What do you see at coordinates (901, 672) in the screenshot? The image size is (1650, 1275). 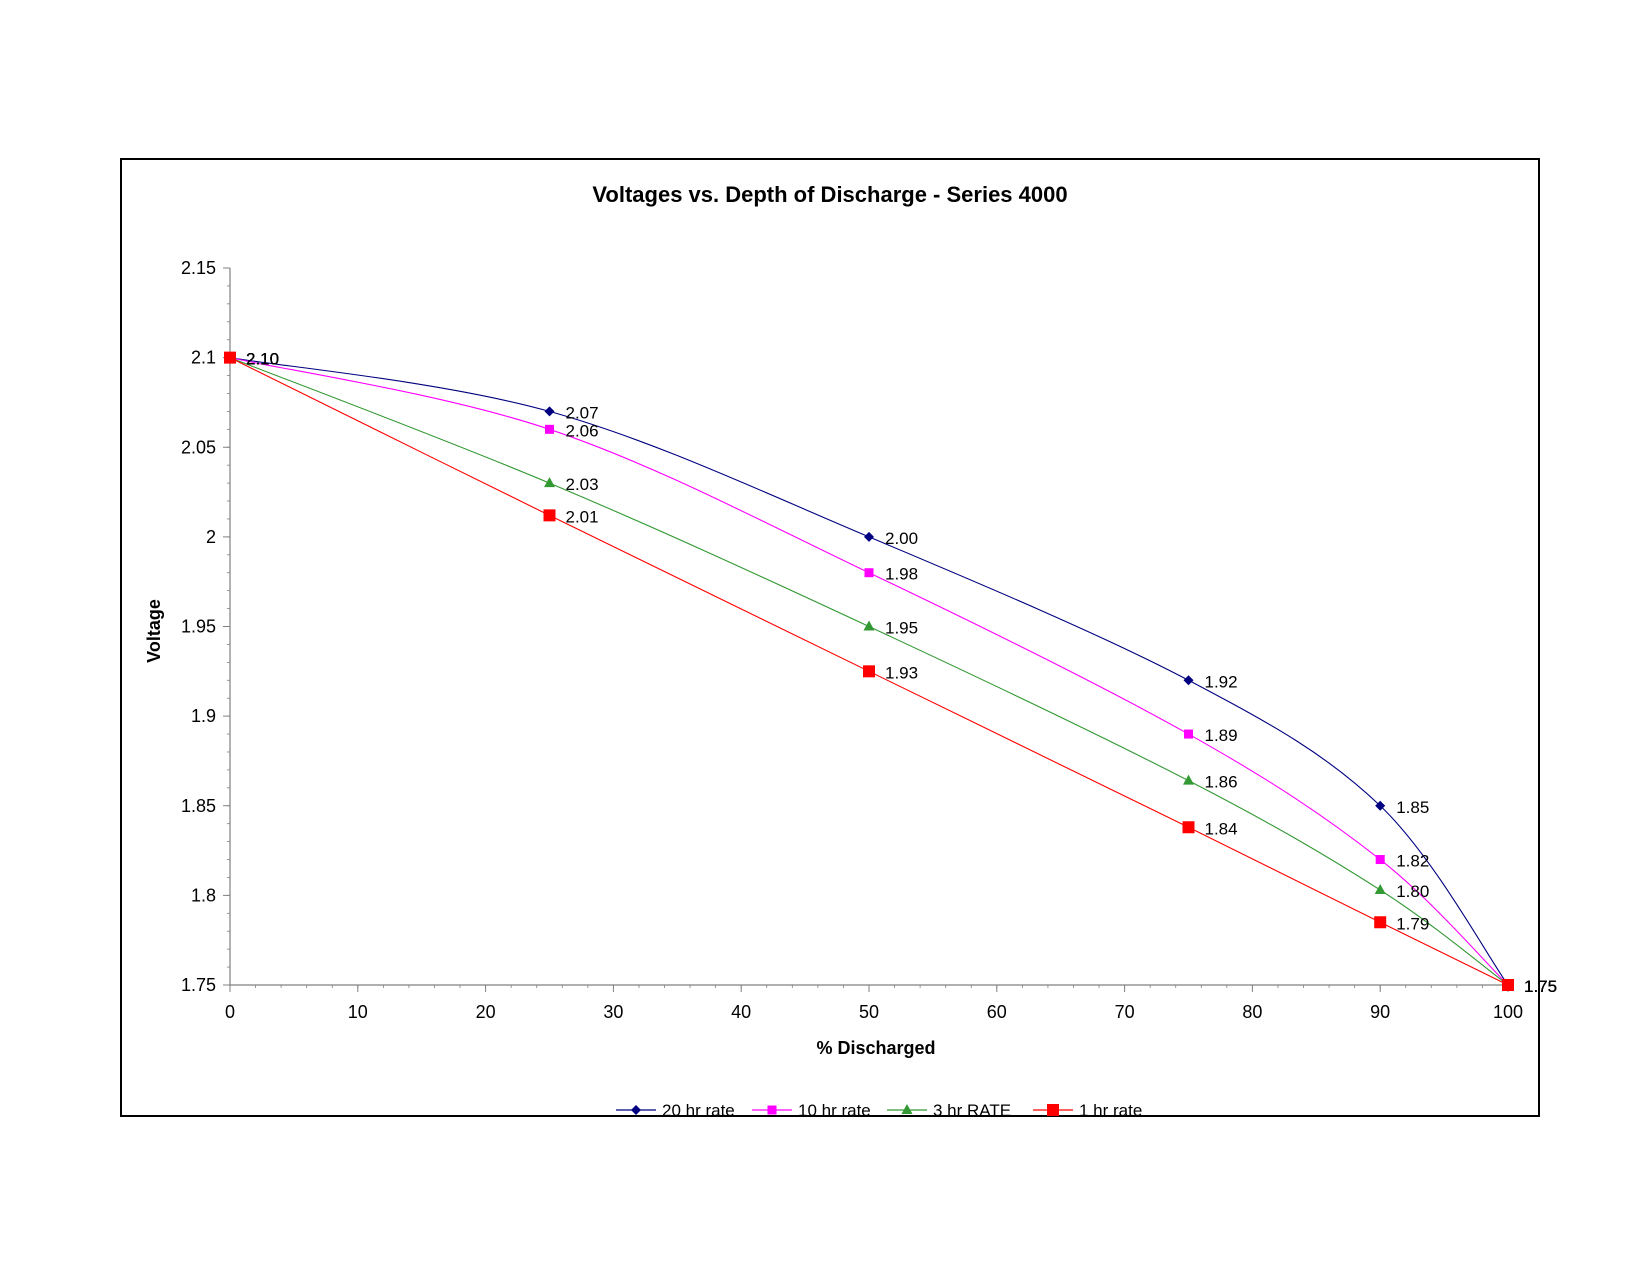 I see `data-label: 1.93` at bounding box center [901, 672].